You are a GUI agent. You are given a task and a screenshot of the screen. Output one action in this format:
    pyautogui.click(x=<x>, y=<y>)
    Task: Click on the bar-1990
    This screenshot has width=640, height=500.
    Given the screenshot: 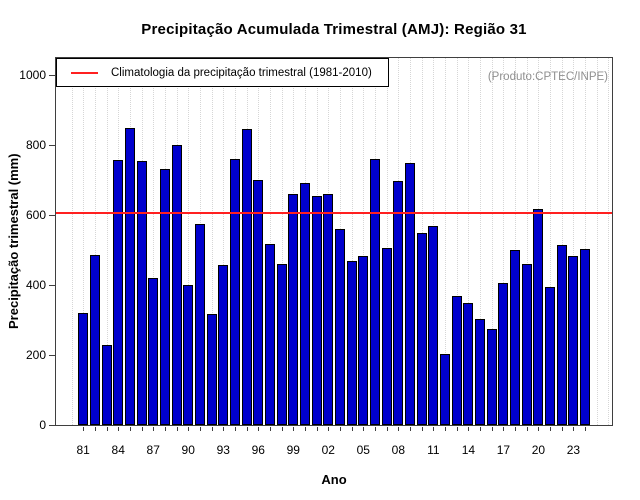 What is the action you would take?
    pyautogui.click(x=188, y=354)
    